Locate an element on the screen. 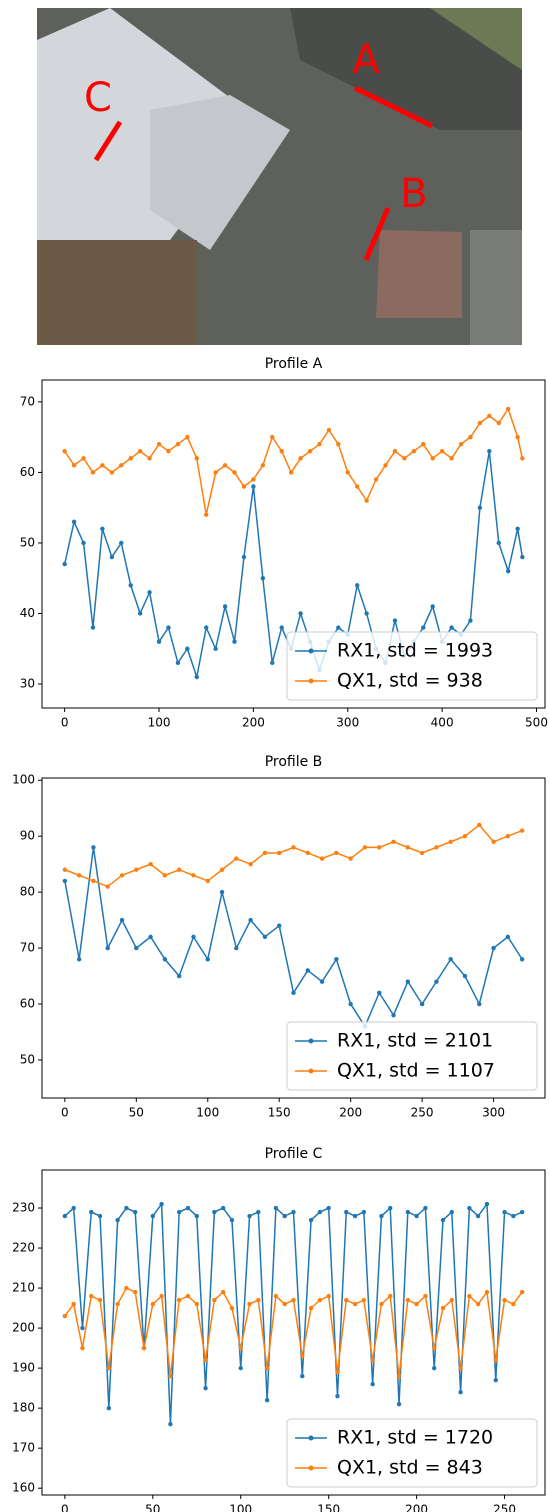 The height and width of the screenshot is (1512, 549). chart-title: Profile C is located at coordinates (294, 1154).